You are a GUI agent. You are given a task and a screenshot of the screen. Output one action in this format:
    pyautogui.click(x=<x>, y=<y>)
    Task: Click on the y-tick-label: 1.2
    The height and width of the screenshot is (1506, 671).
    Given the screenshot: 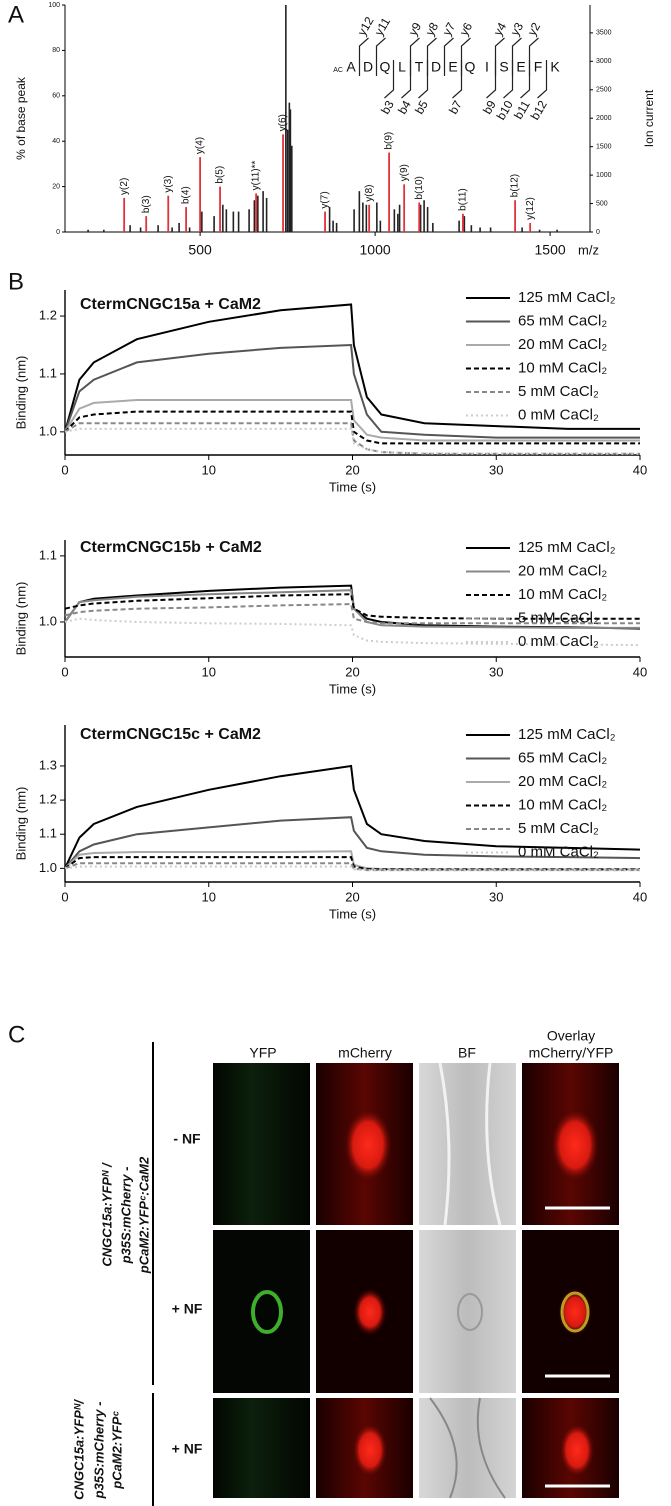 What is the action you would take?
    pyautogui.click(x=48, y=314)
    